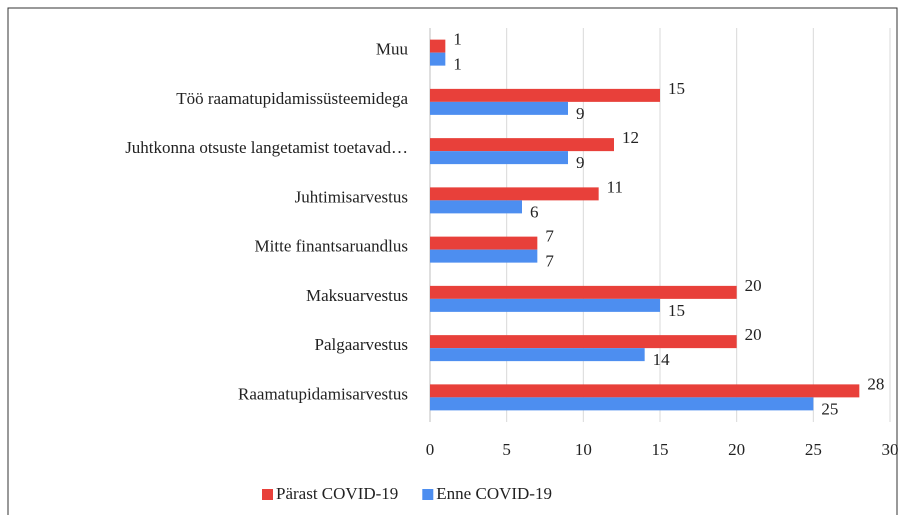 This screenshot has height=515, width=906. Describe the element at coordinates (875, 383) in the screenshot. I see `value-label: 28` at that location.